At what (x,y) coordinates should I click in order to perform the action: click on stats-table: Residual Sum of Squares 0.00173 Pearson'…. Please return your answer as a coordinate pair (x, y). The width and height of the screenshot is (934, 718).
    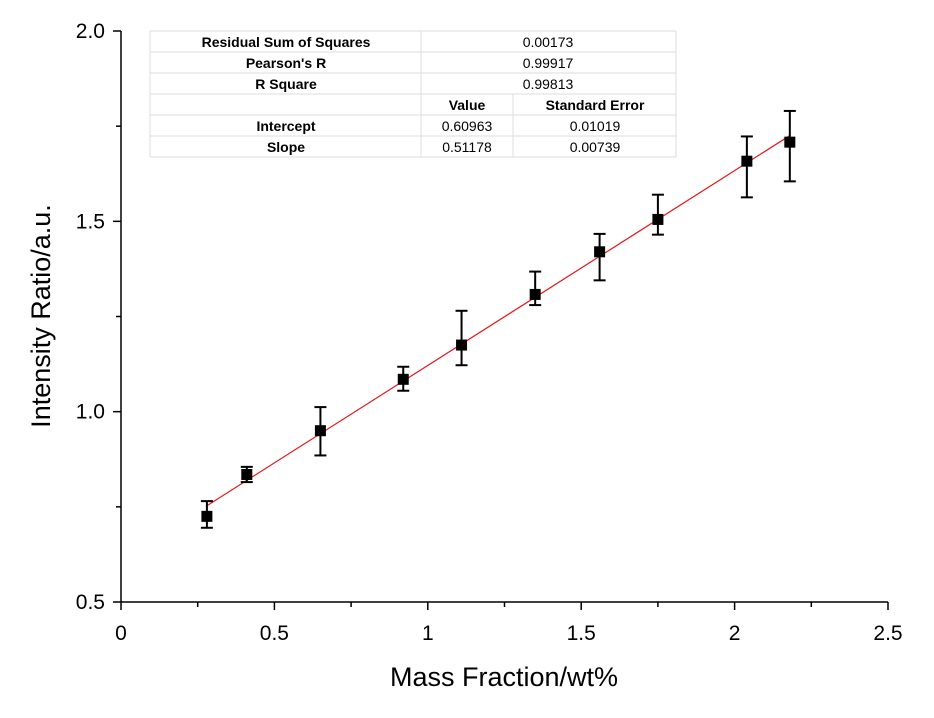
    Looking at the image, I should click on (413, 94).